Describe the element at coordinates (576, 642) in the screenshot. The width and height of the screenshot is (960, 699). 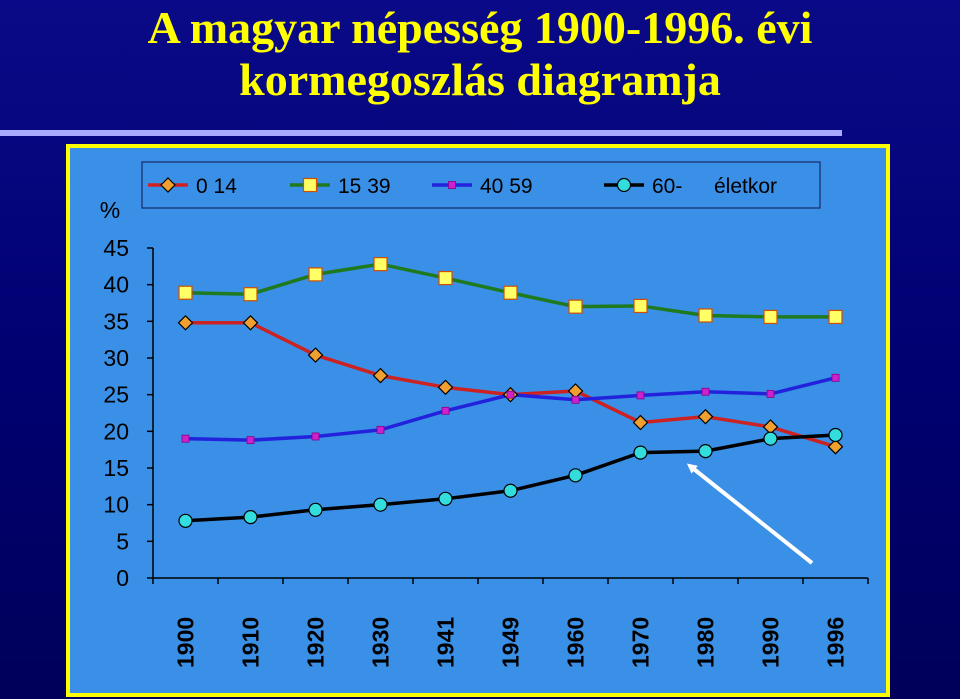
I see `x-tick-label: 1960` at that location.